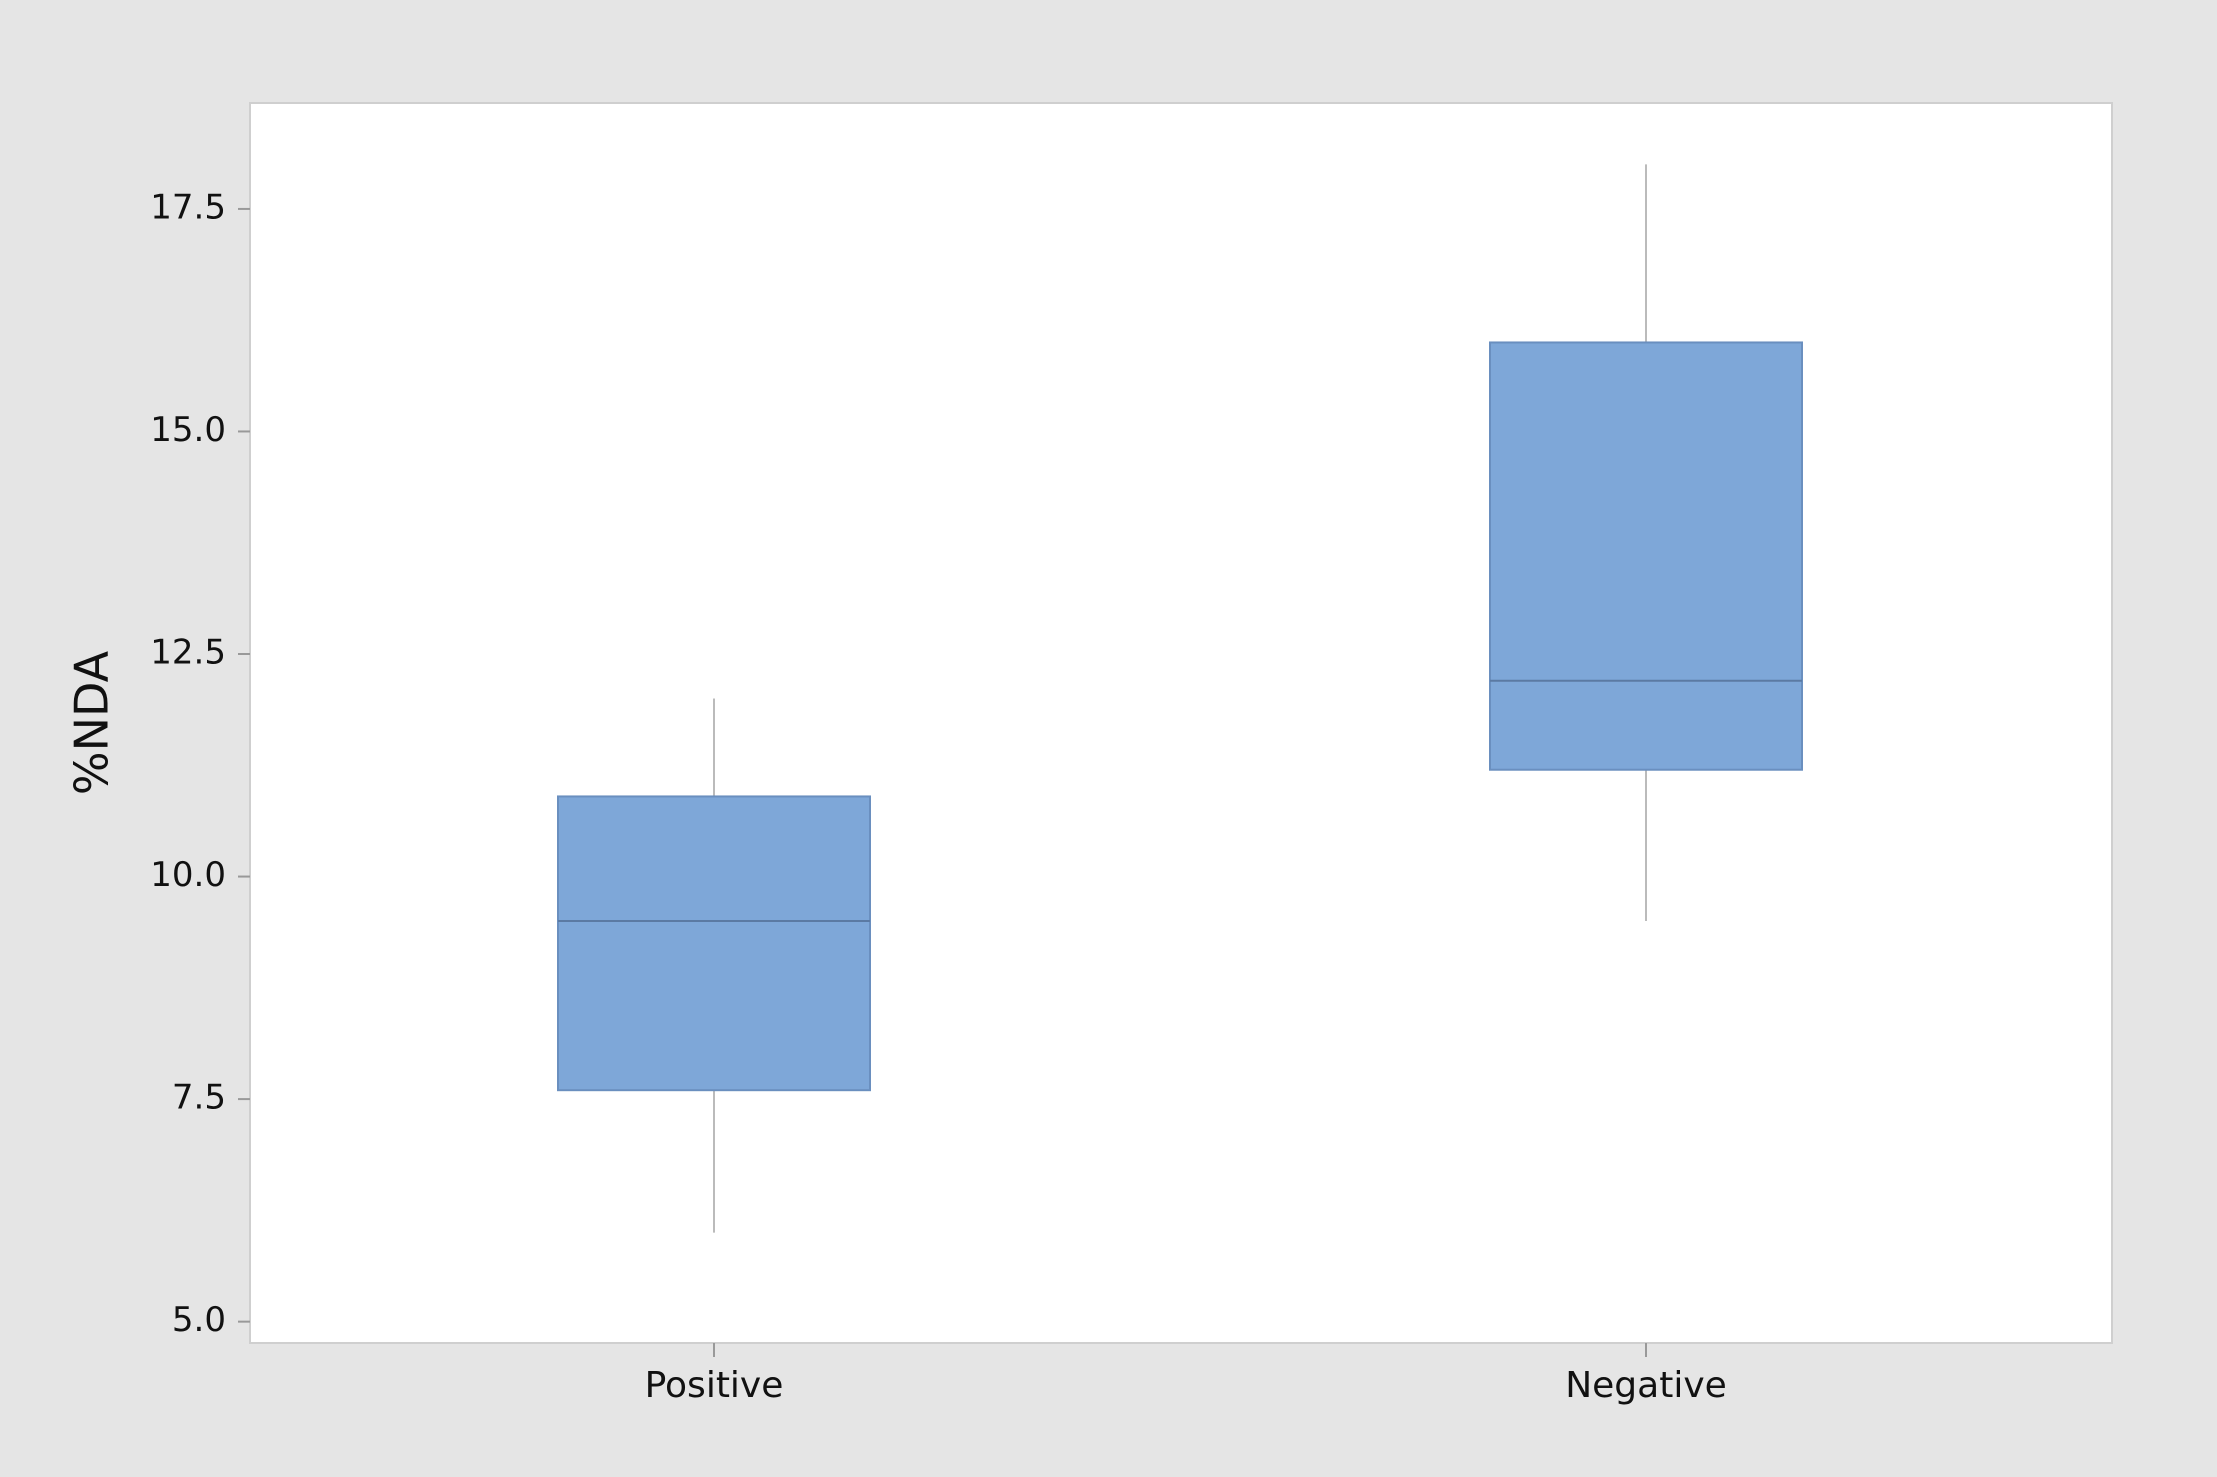 The height and width of the screenshot is (1477, 2217). Describe the element at coordinates (188, 653) in the screenshot. I see `y-tick-label: 12.5` at that location.